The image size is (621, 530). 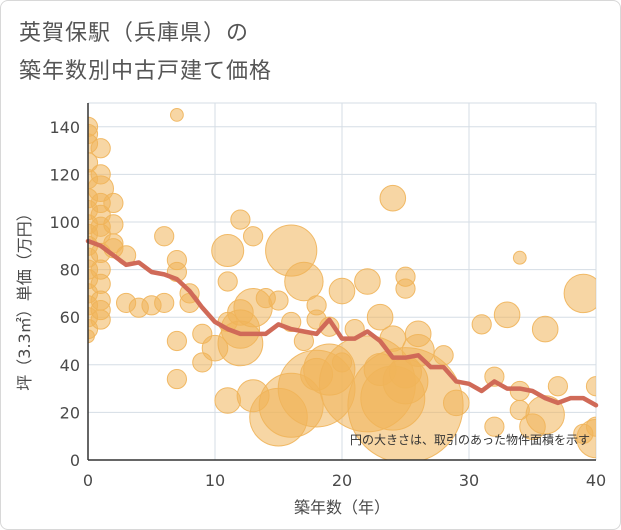 I want to click on y-tick-label-0: 0, so click(x=75, y=460).